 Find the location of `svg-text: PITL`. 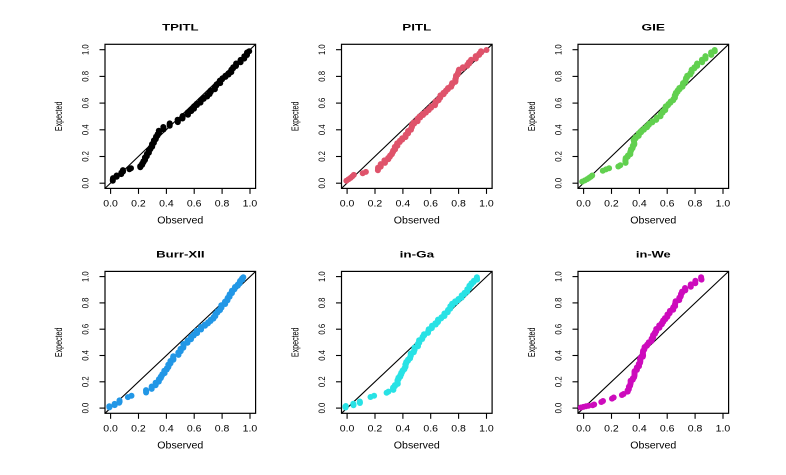

svg-text: PITL is located at coordinates (416, 27).